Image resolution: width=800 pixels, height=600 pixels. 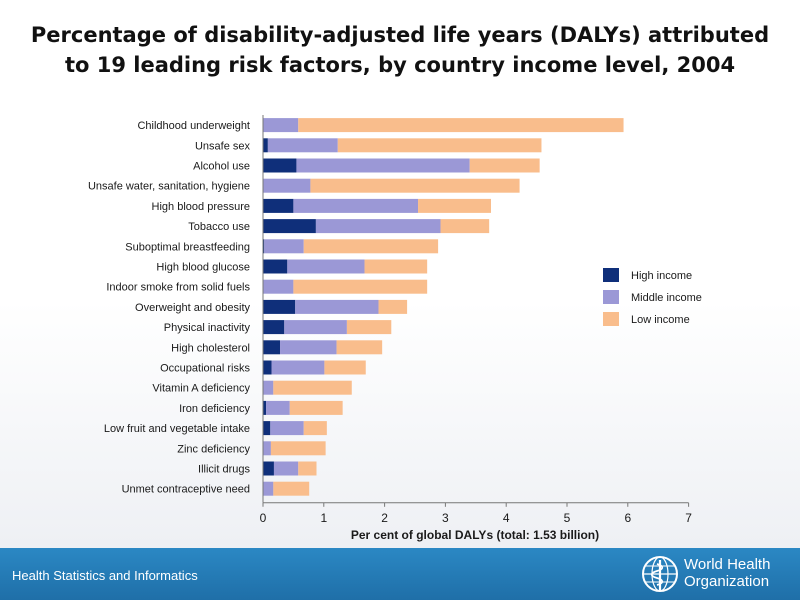 I want to click on bar-middle-income-unmet-contraceptive-need, so click(x=268, y=488).